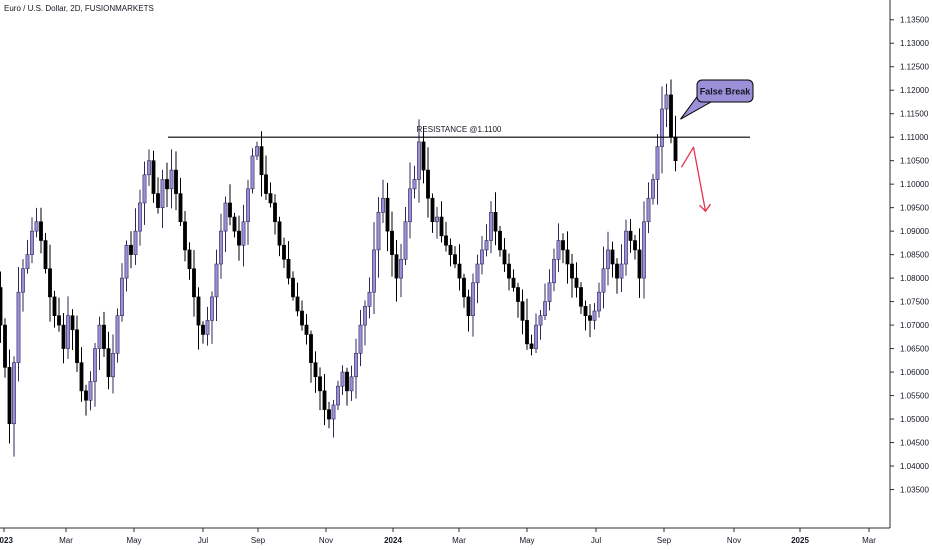 This screenshot has width=932, height=550. Describe the element at coordinates (914, 43) in the screenshot. I see `price-tick-label: 1.13000` at that location.